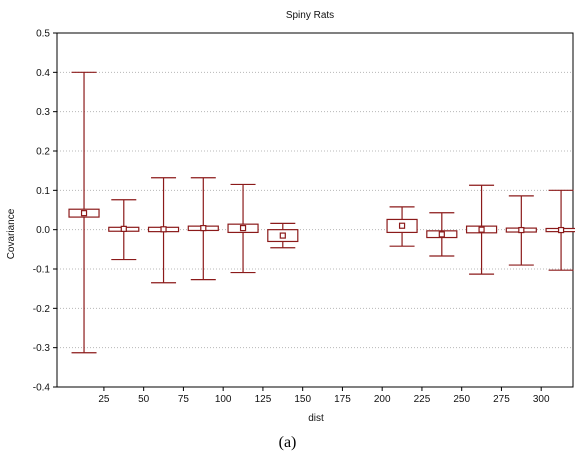 This screenshot has width=575, height=459. What do you see at coordinates (45, 211) in the screenshot?
I see `y-axis: 0.5 0.4 0.3 0.2 0.1 0.0 -0.1 -0.2 -0.3 -0.4` at bounding box center [45, 211].